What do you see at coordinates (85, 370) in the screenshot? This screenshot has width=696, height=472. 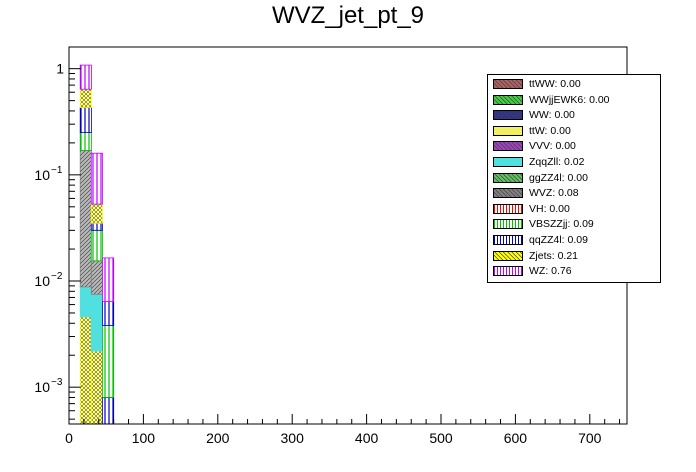 I see `bar-bin1-seg1` at bounding box center [85, 370].